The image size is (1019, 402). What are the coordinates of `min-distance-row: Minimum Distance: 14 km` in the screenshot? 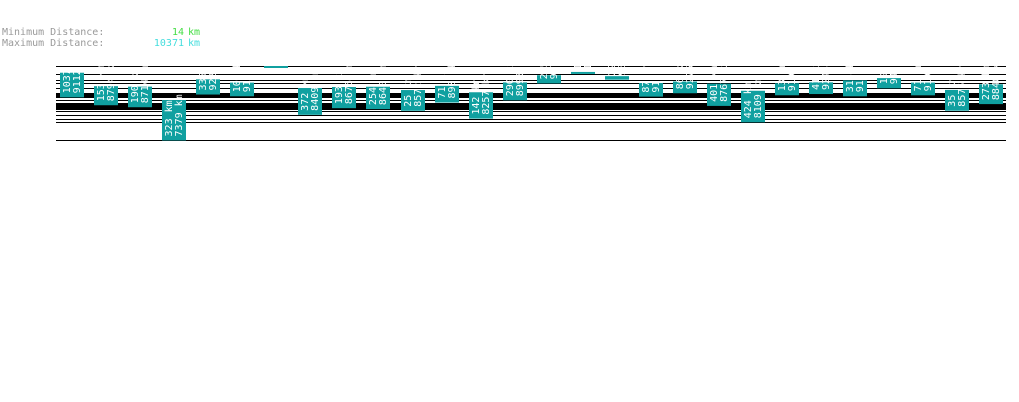 It's located at (101, 32).